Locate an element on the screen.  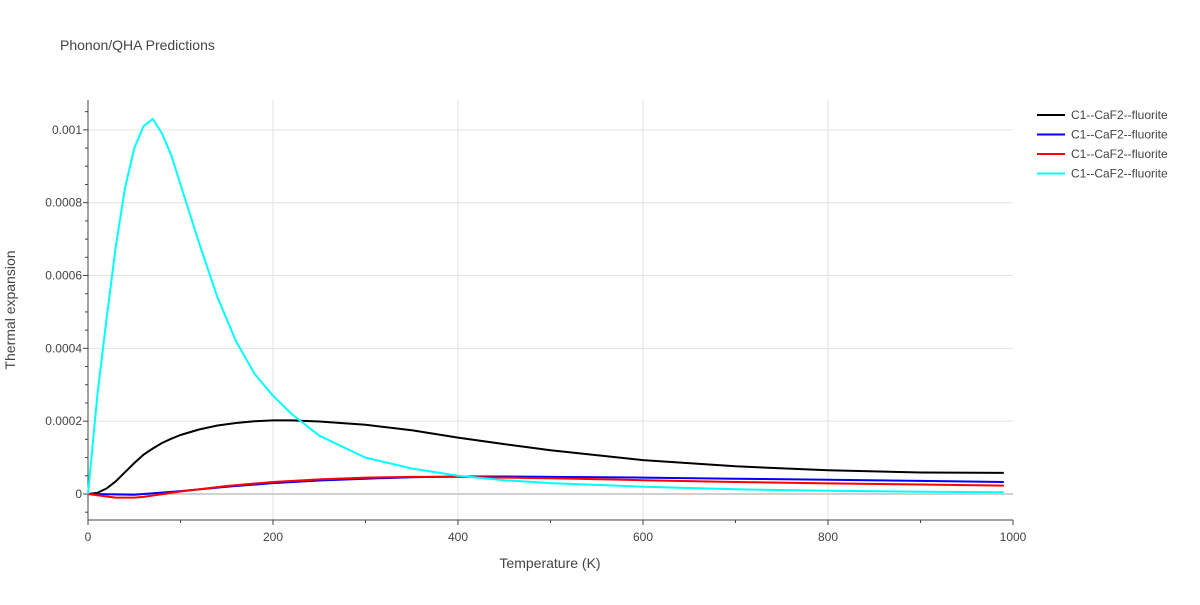
y-tick-label: 0.0002 is located at coordinates (63, 421).